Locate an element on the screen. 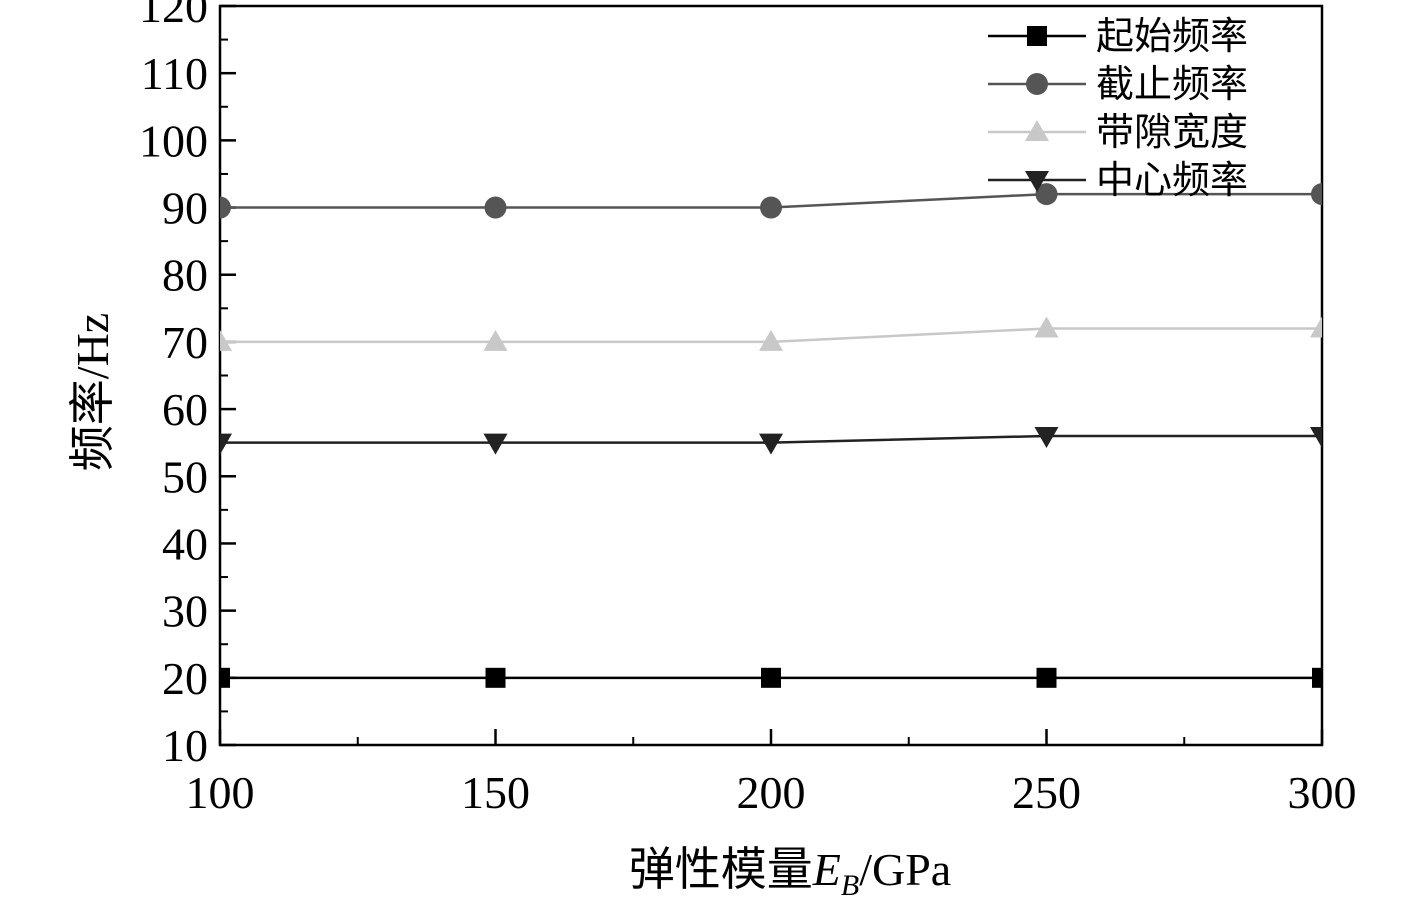 This screenshot has width=1417, height=899. x-tick-label: 300 is located at coordinates (1322, 792).